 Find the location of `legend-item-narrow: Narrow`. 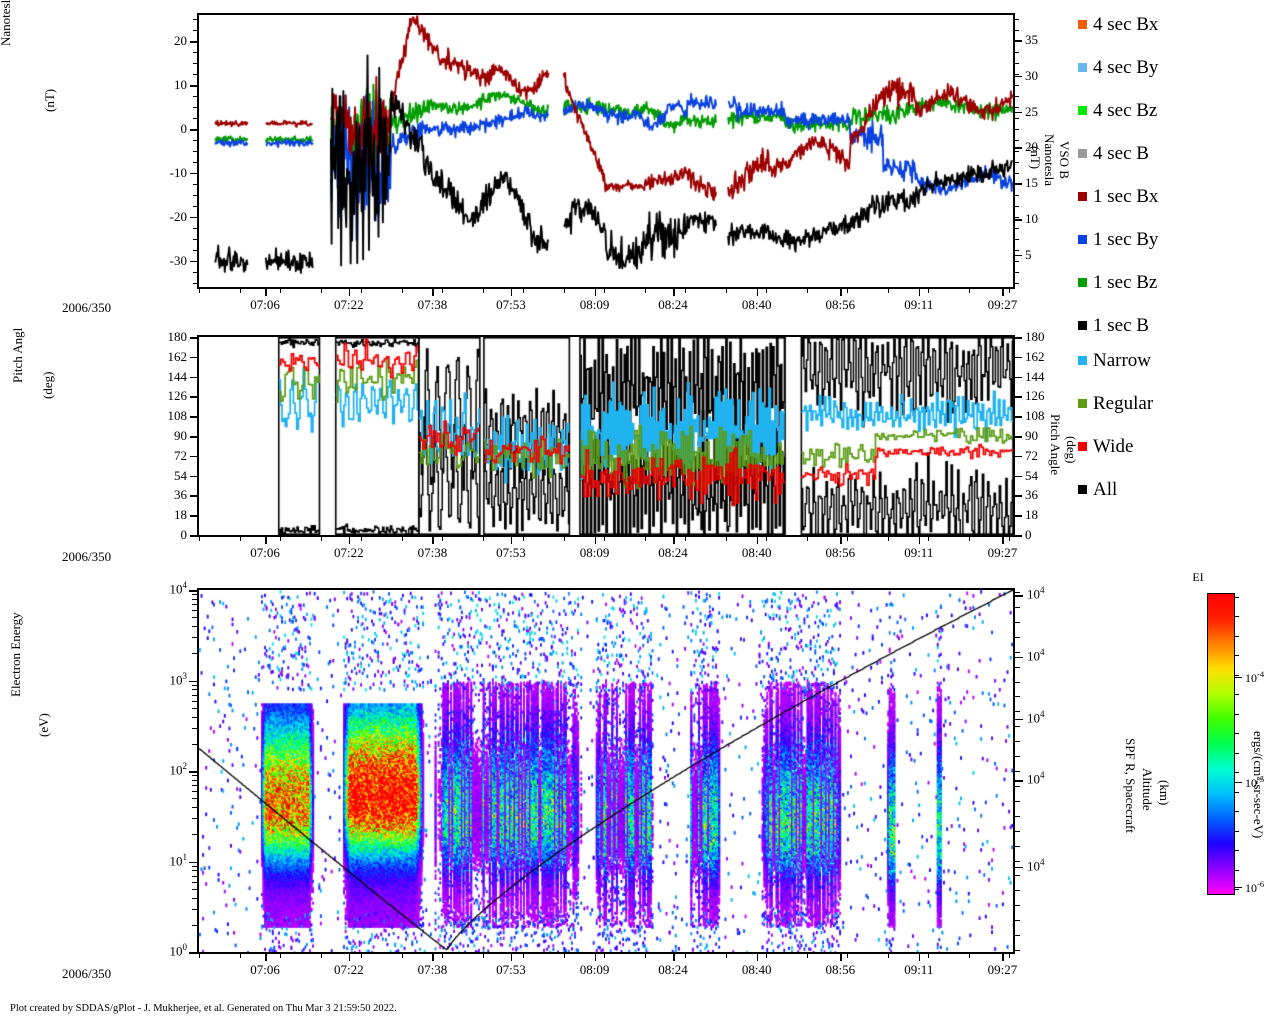

legend-item-narrow: Narrow is located at coordinates (1114, 360).